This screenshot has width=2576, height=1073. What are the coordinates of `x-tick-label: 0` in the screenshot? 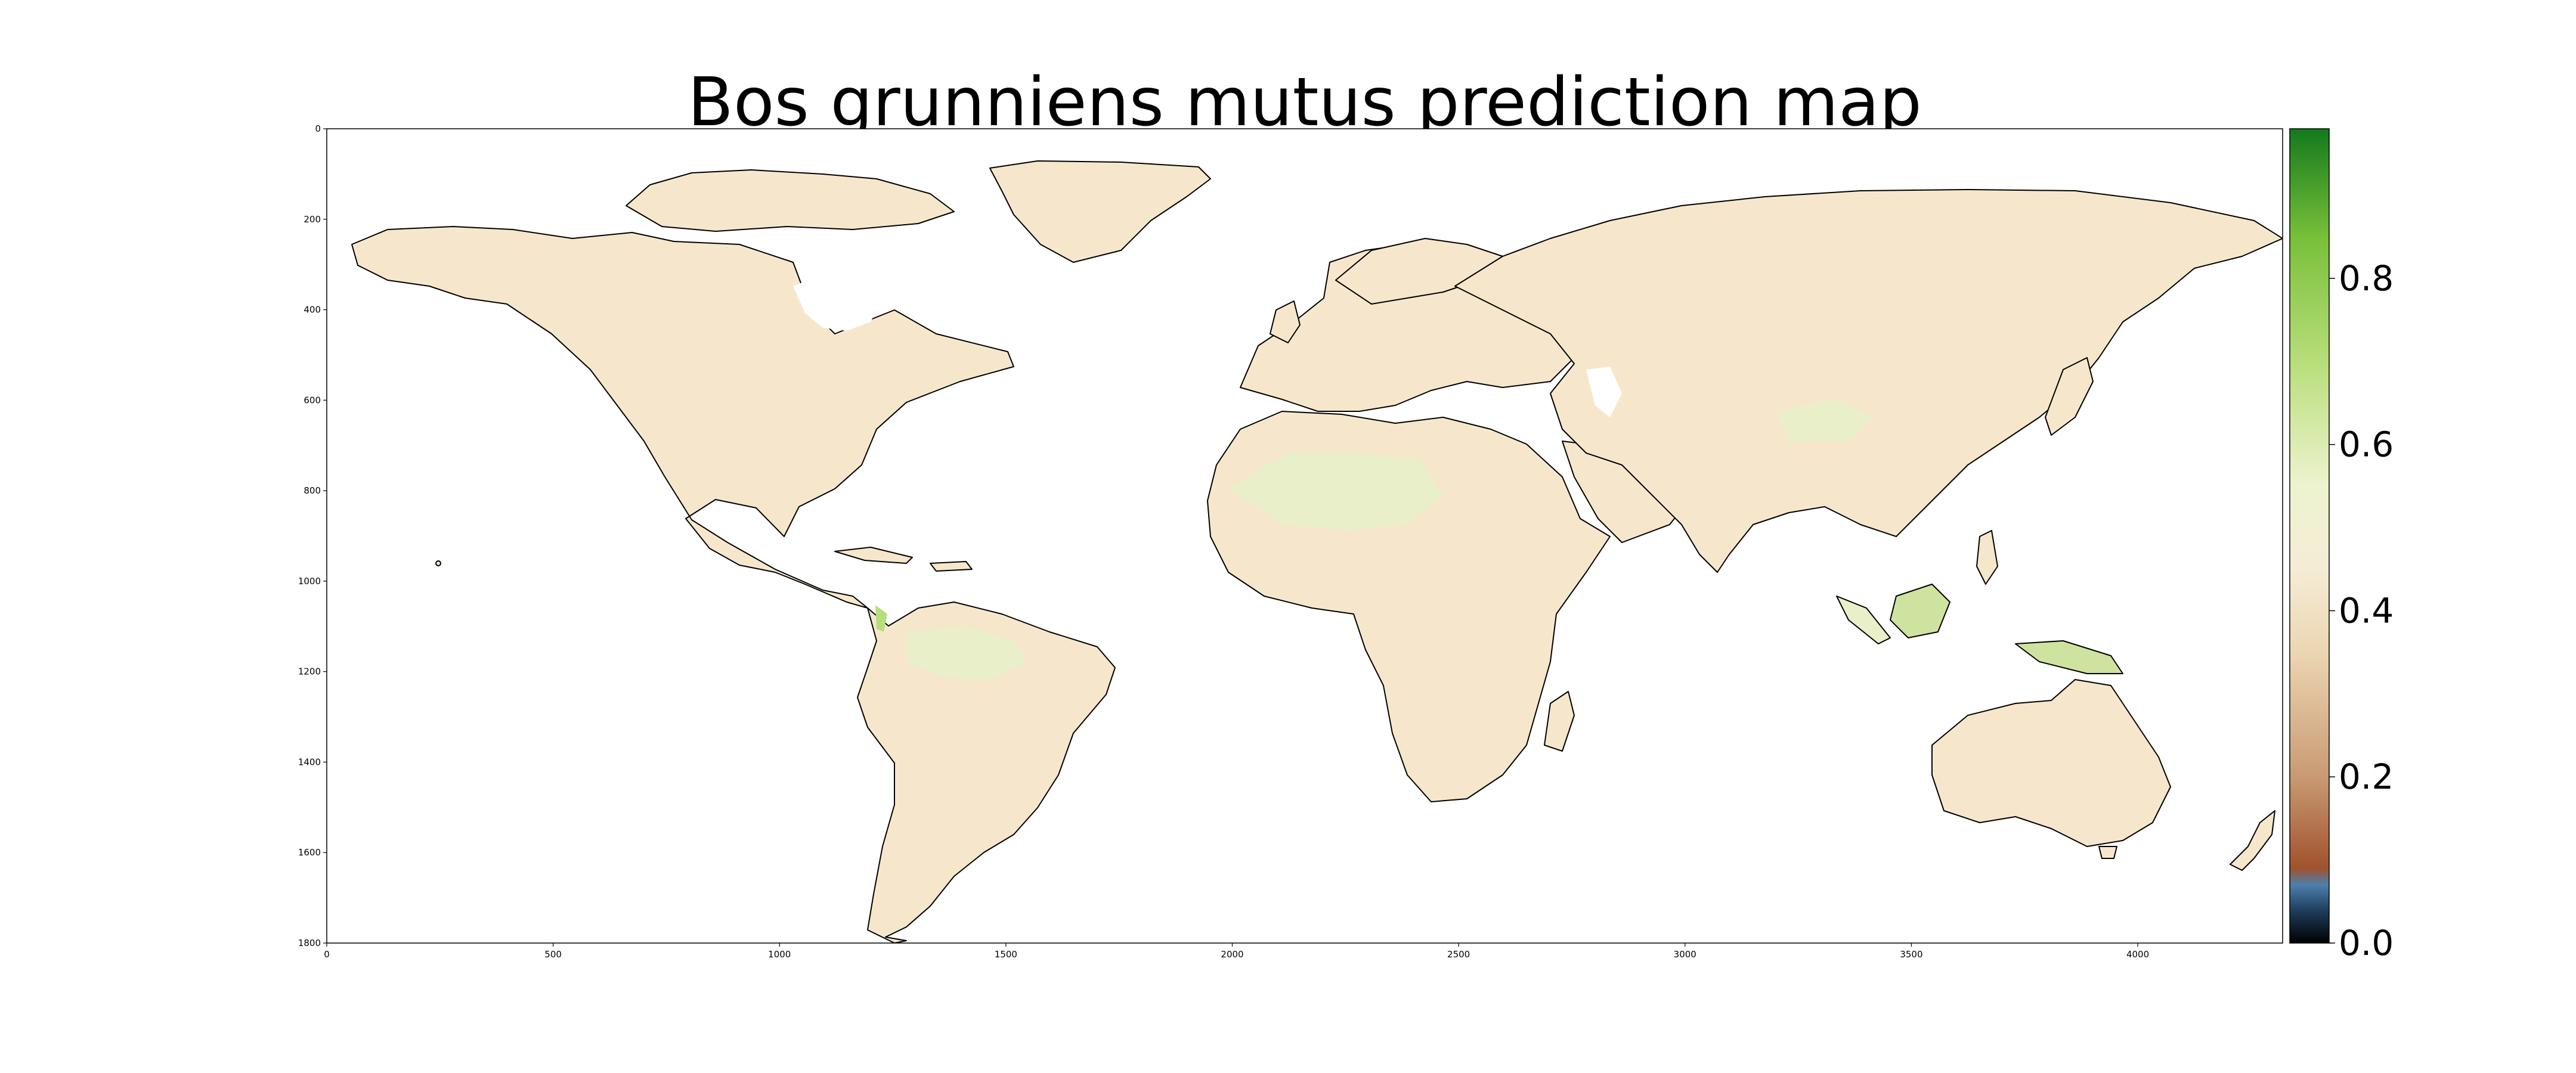 It's located at (327, 954).